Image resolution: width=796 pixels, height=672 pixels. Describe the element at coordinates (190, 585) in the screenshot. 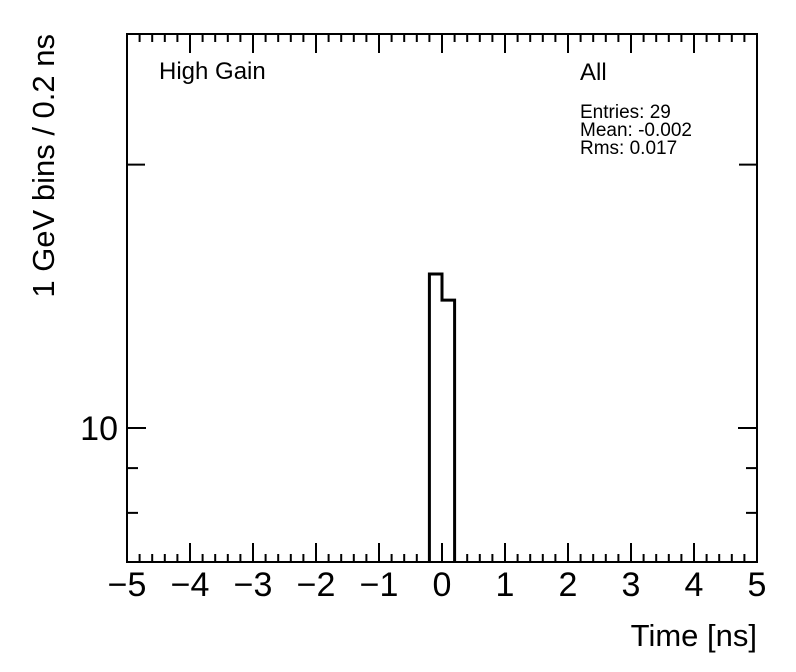

I see `x-tick-label: −4` at that location.